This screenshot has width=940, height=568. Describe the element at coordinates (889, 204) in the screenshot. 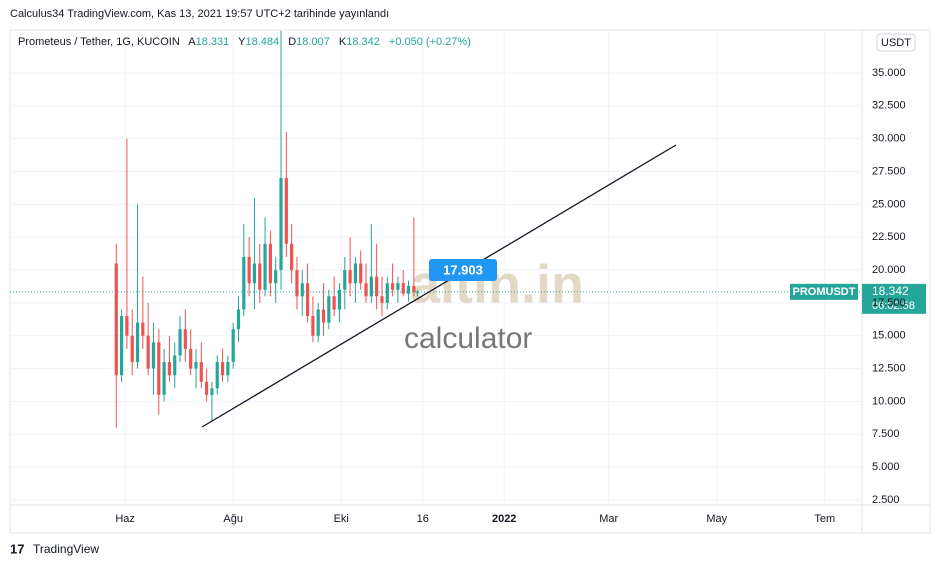

I see `y-tick-label: 25.000` at that location.